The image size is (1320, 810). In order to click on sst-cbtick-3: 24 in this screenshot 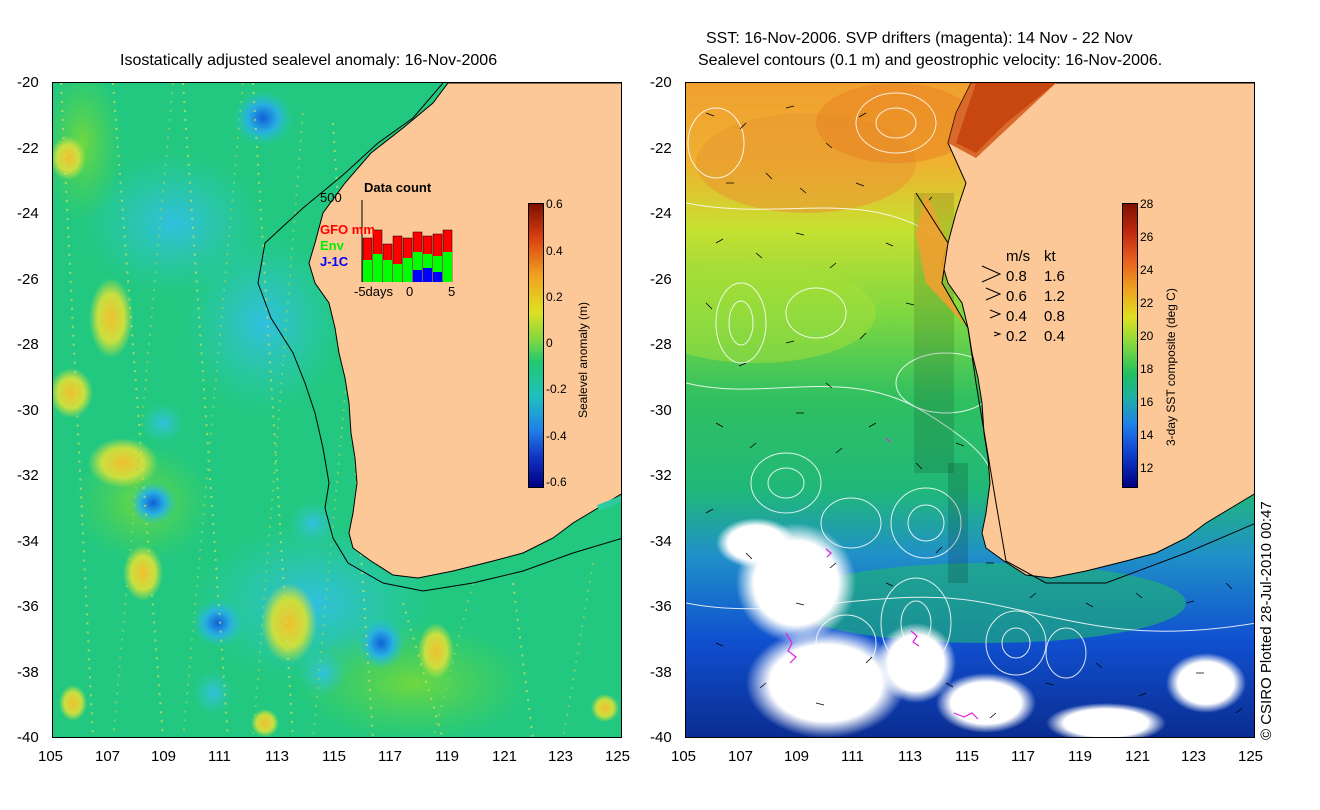, I will do `click(1147, 270)`.